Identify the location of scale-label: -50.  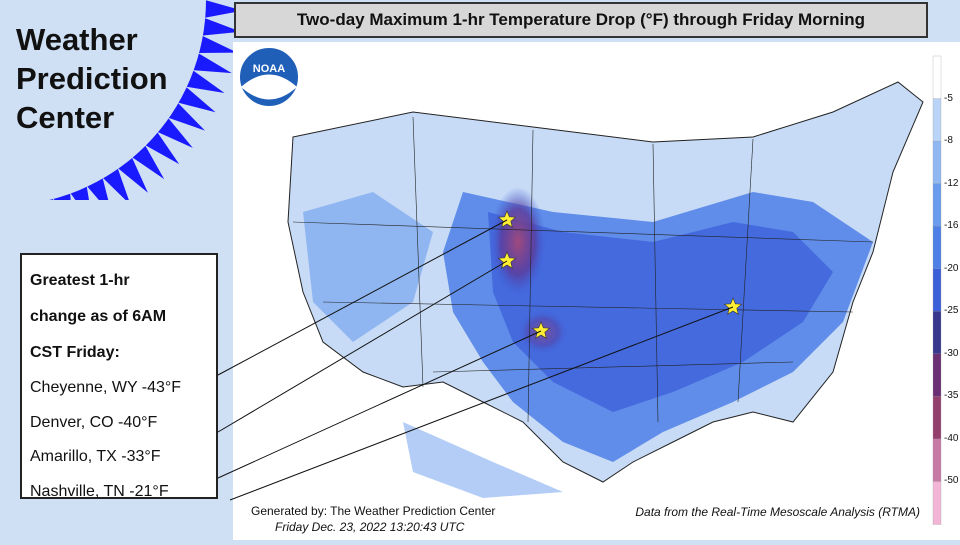
(951, 481).